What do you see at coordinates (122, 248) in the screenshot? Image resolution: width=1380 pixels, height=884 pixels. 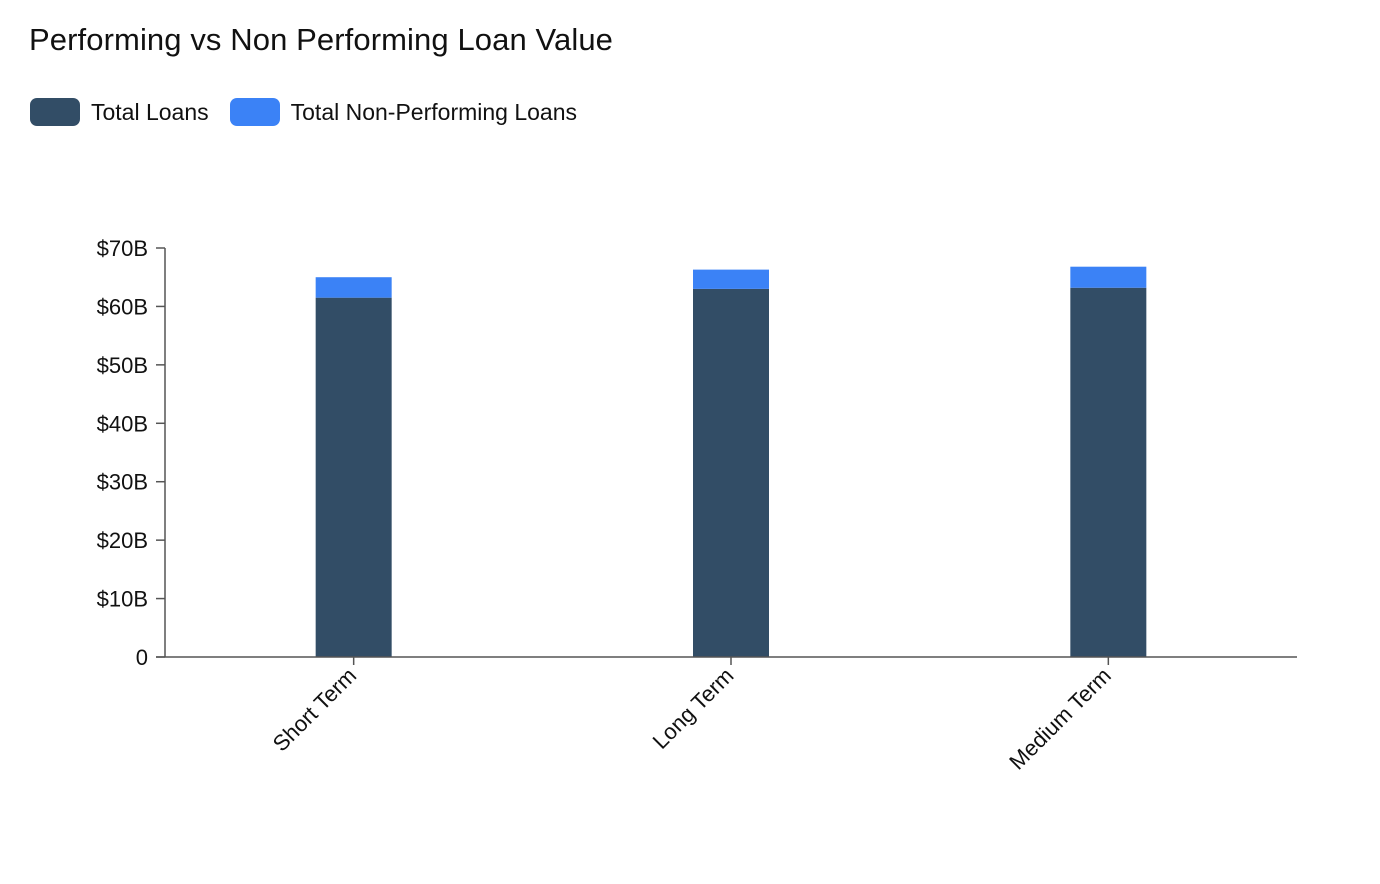 I see `y-tick-label: $70B` at bounding box center [122, 248].